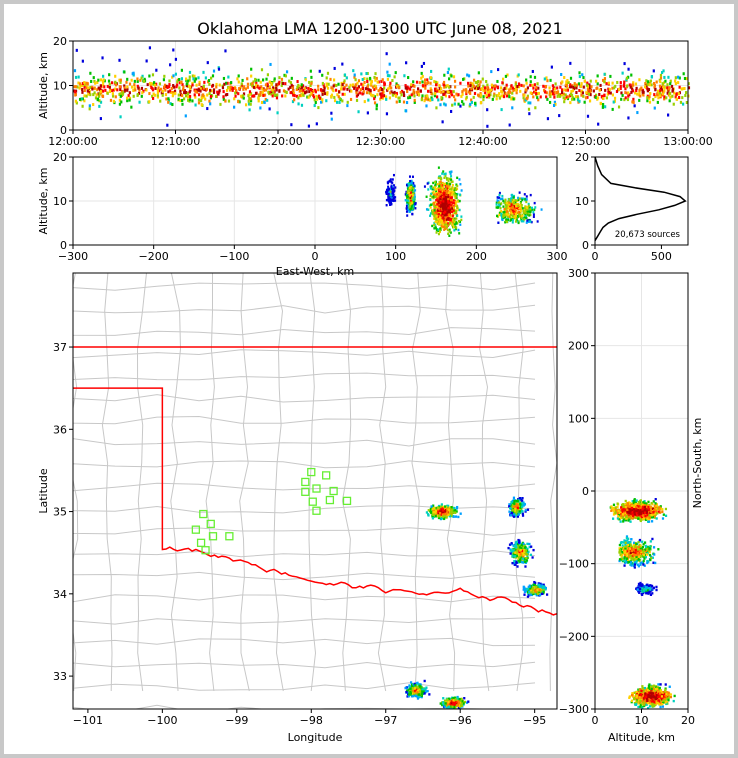 Image resolution: width=738 pixels, height=758 pixels. Describe the element at coordinates (175, 141) in the screenshot. I see `x-tick-label: 12:10:00` at that location.